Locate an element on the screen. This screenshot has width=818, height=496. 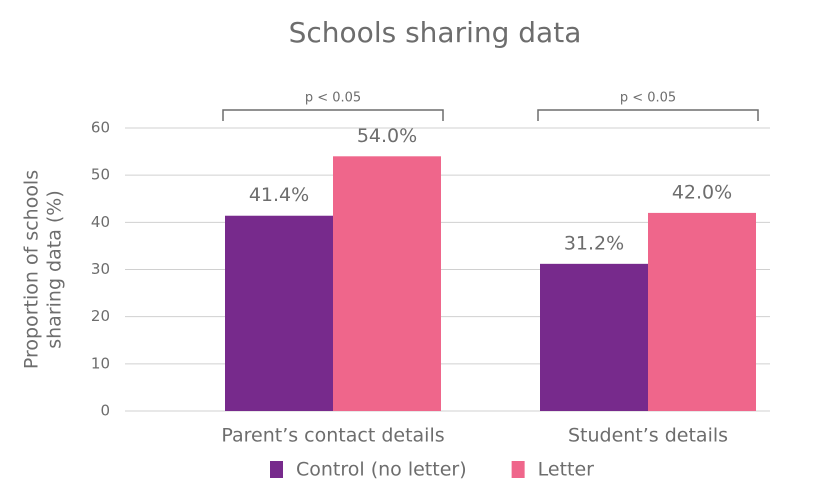
legend-label: Letter is located at coordinates (566, 470).